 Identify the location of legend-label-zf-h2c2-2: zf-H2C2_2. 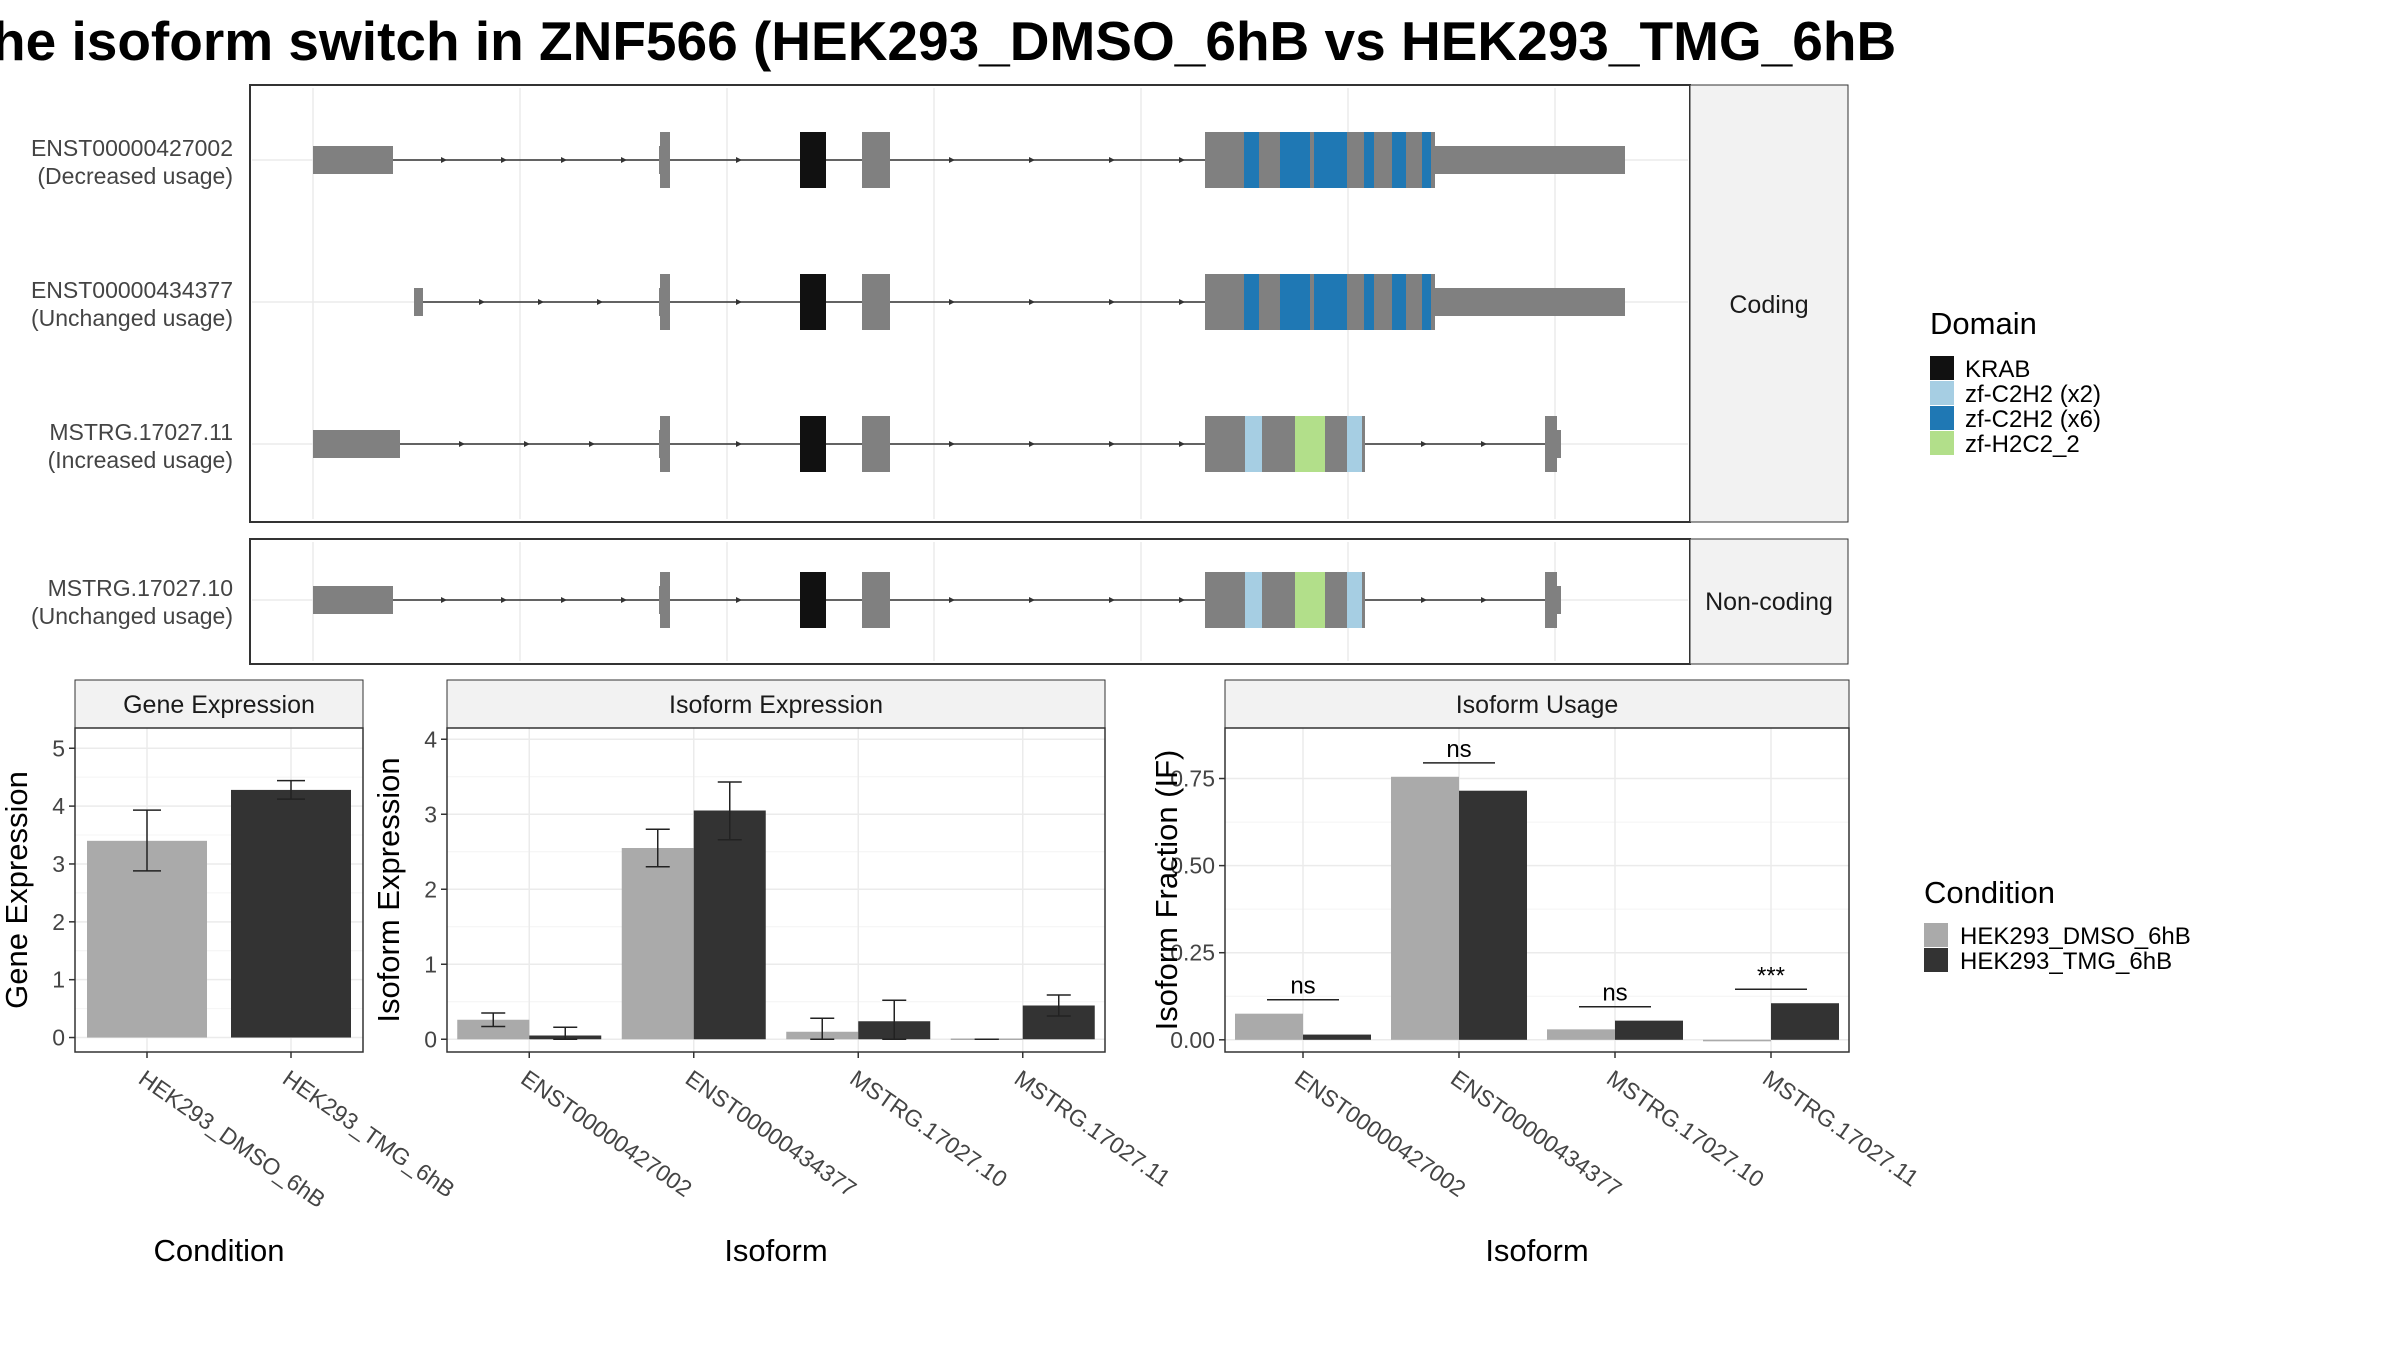
(2022, 444).